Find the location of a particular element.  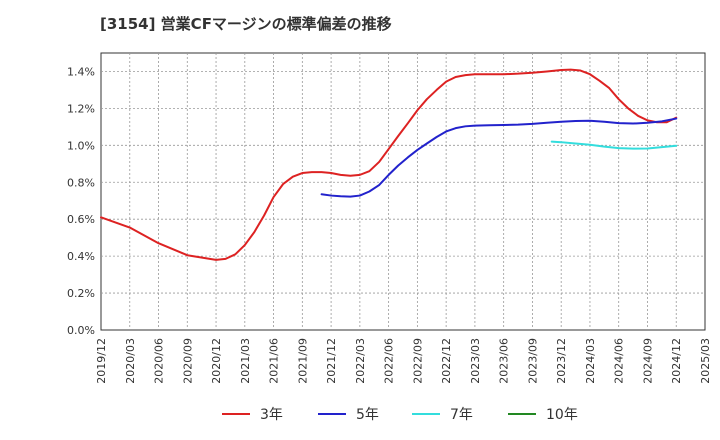

x-tick-label: 2024/09 is located at coordinates (647, 361).